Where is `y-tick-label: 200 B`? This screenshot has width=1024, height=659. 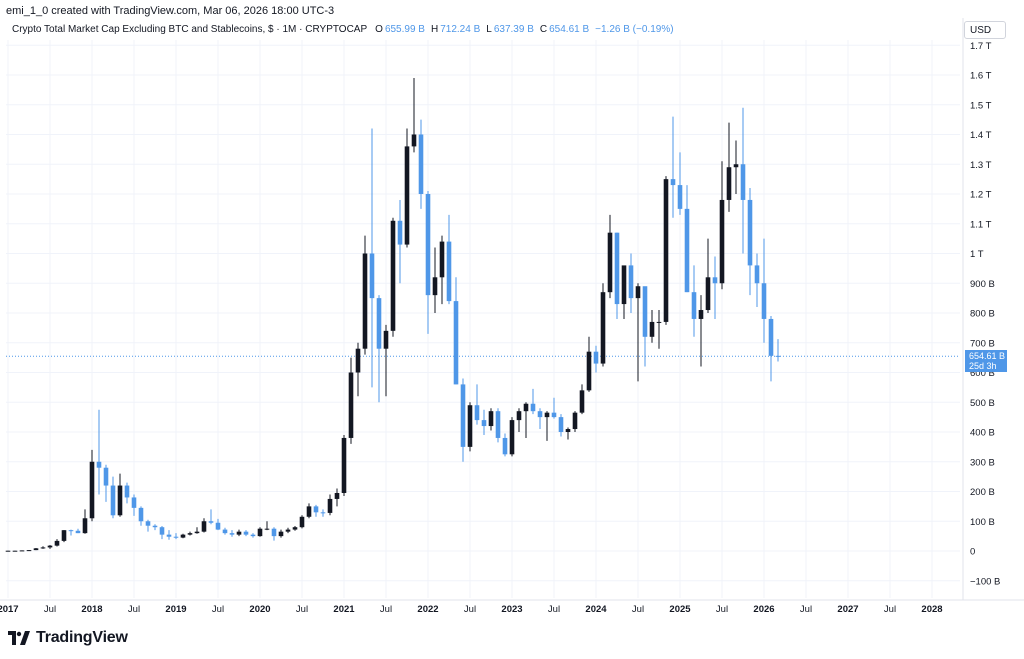
y-tick-label: 200 B is located at coordinates (982, 492).